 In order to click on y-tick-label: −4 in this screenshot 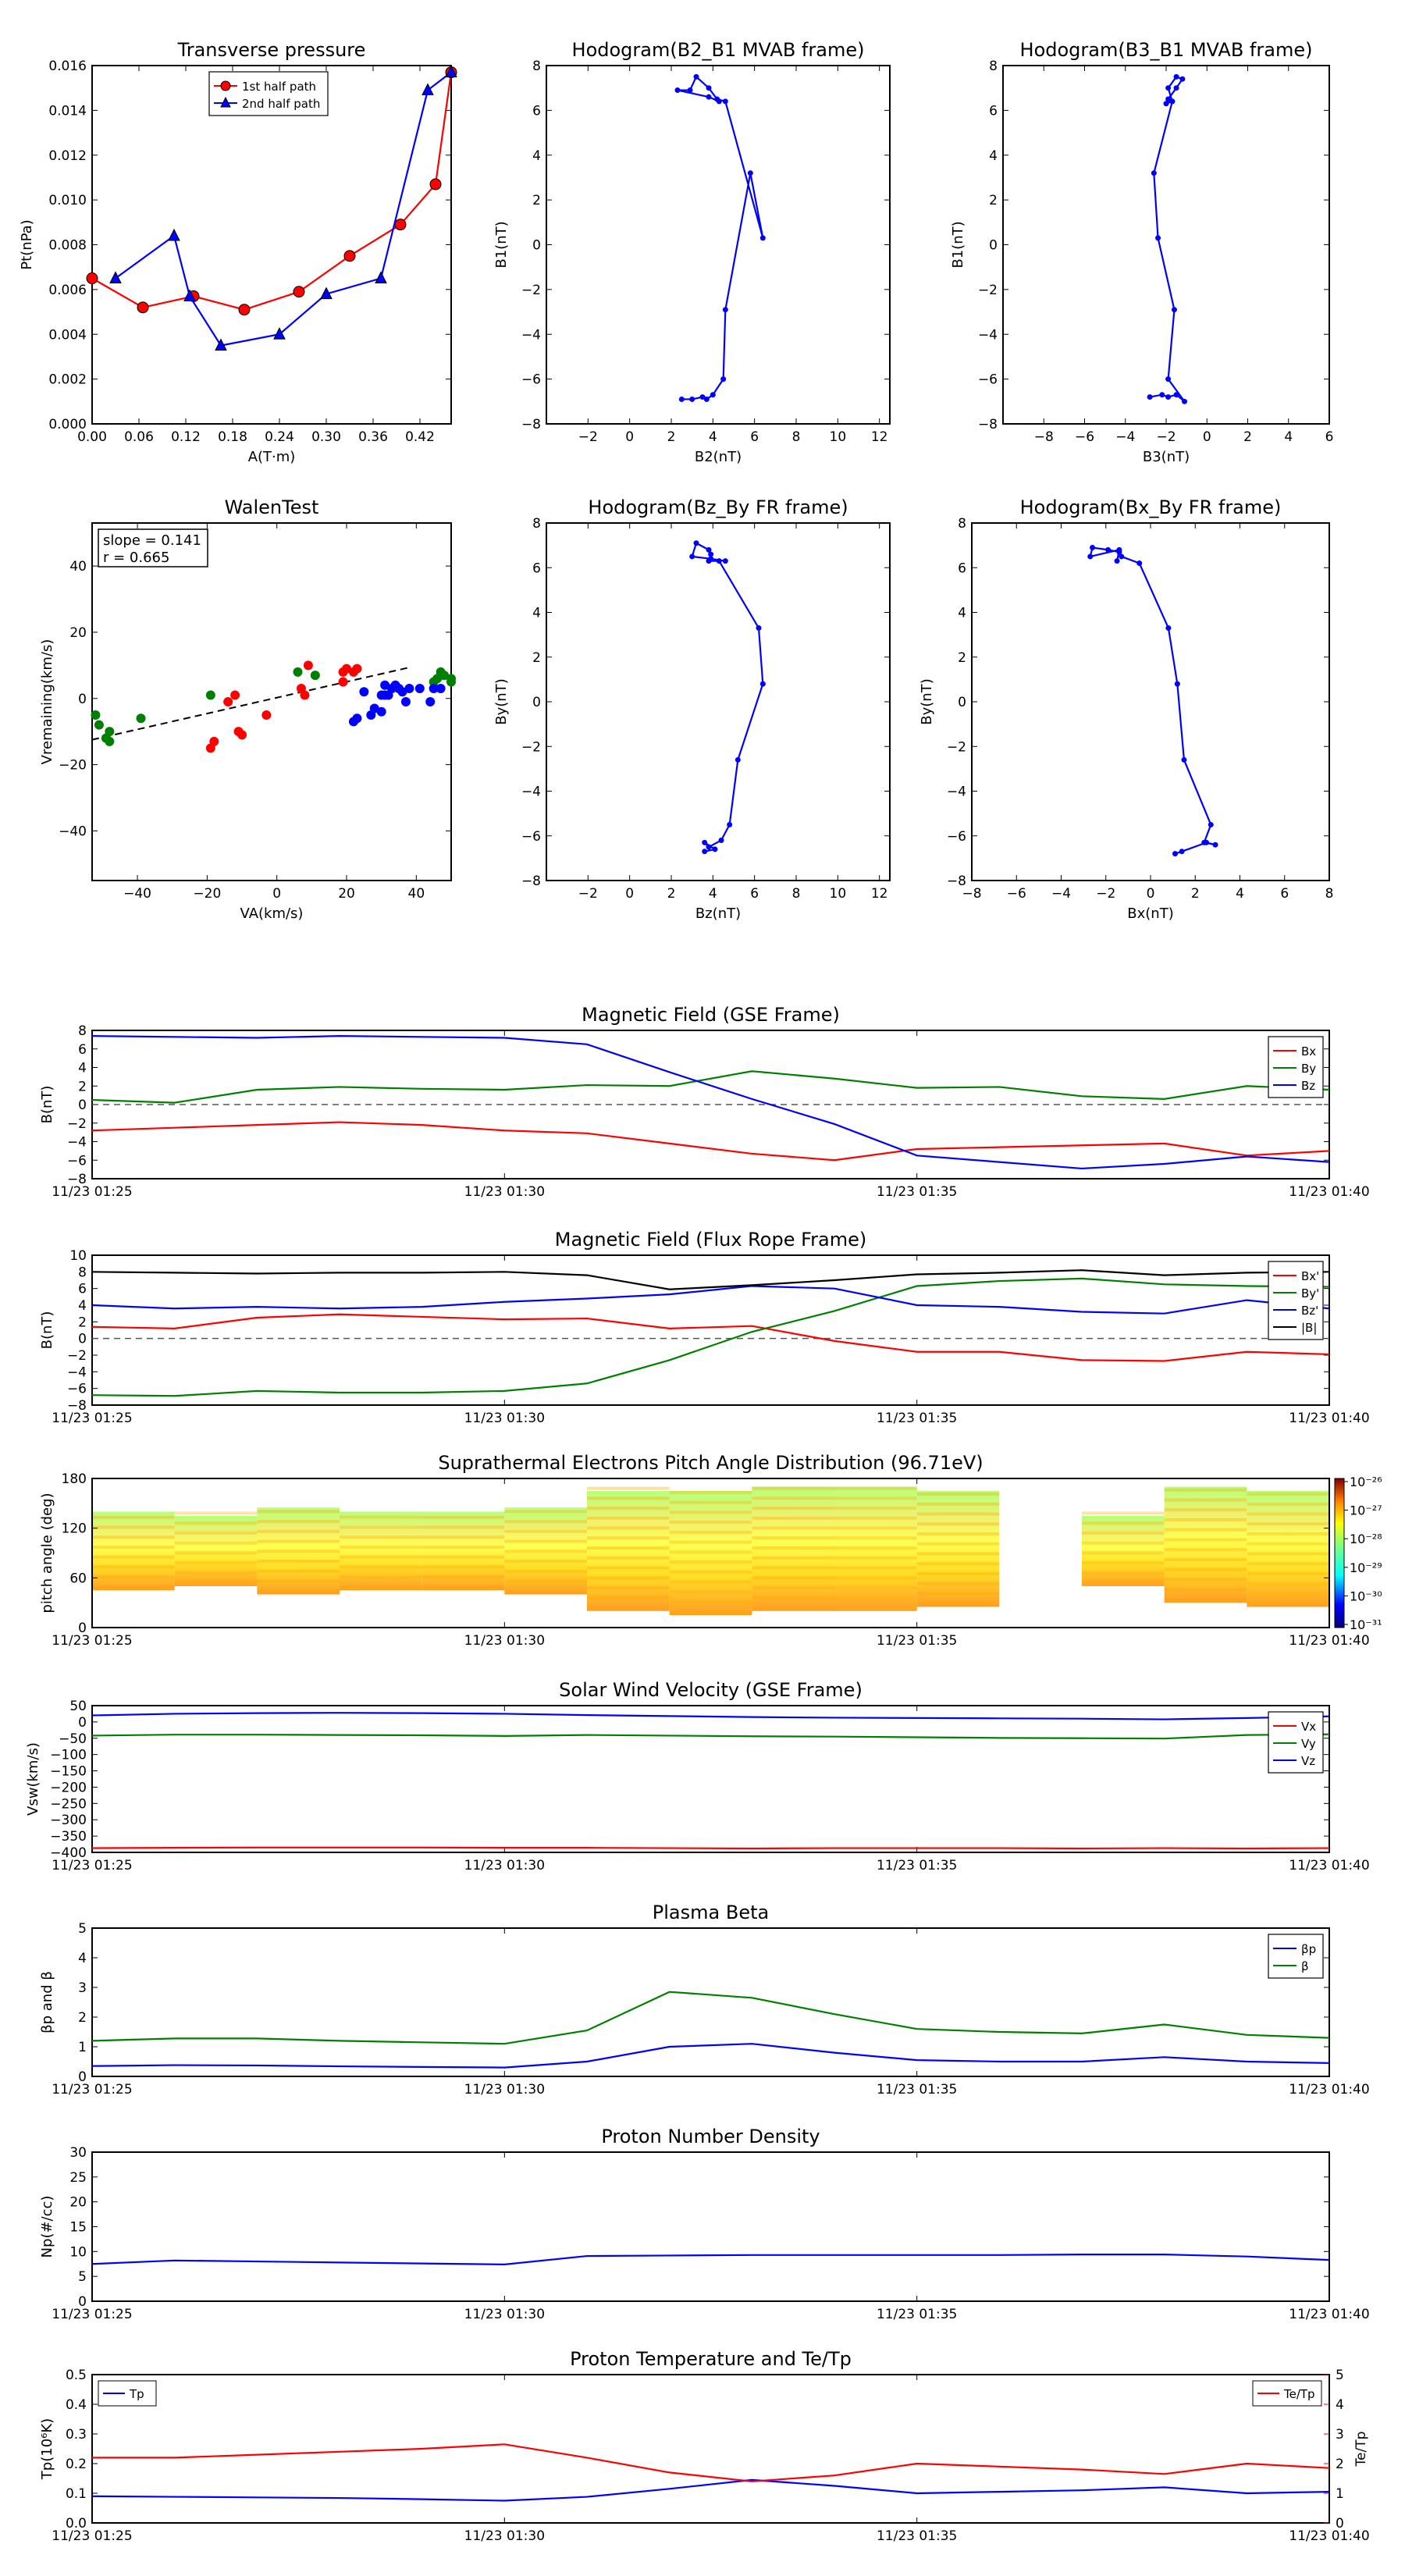, I will do `click(531, 792)`.